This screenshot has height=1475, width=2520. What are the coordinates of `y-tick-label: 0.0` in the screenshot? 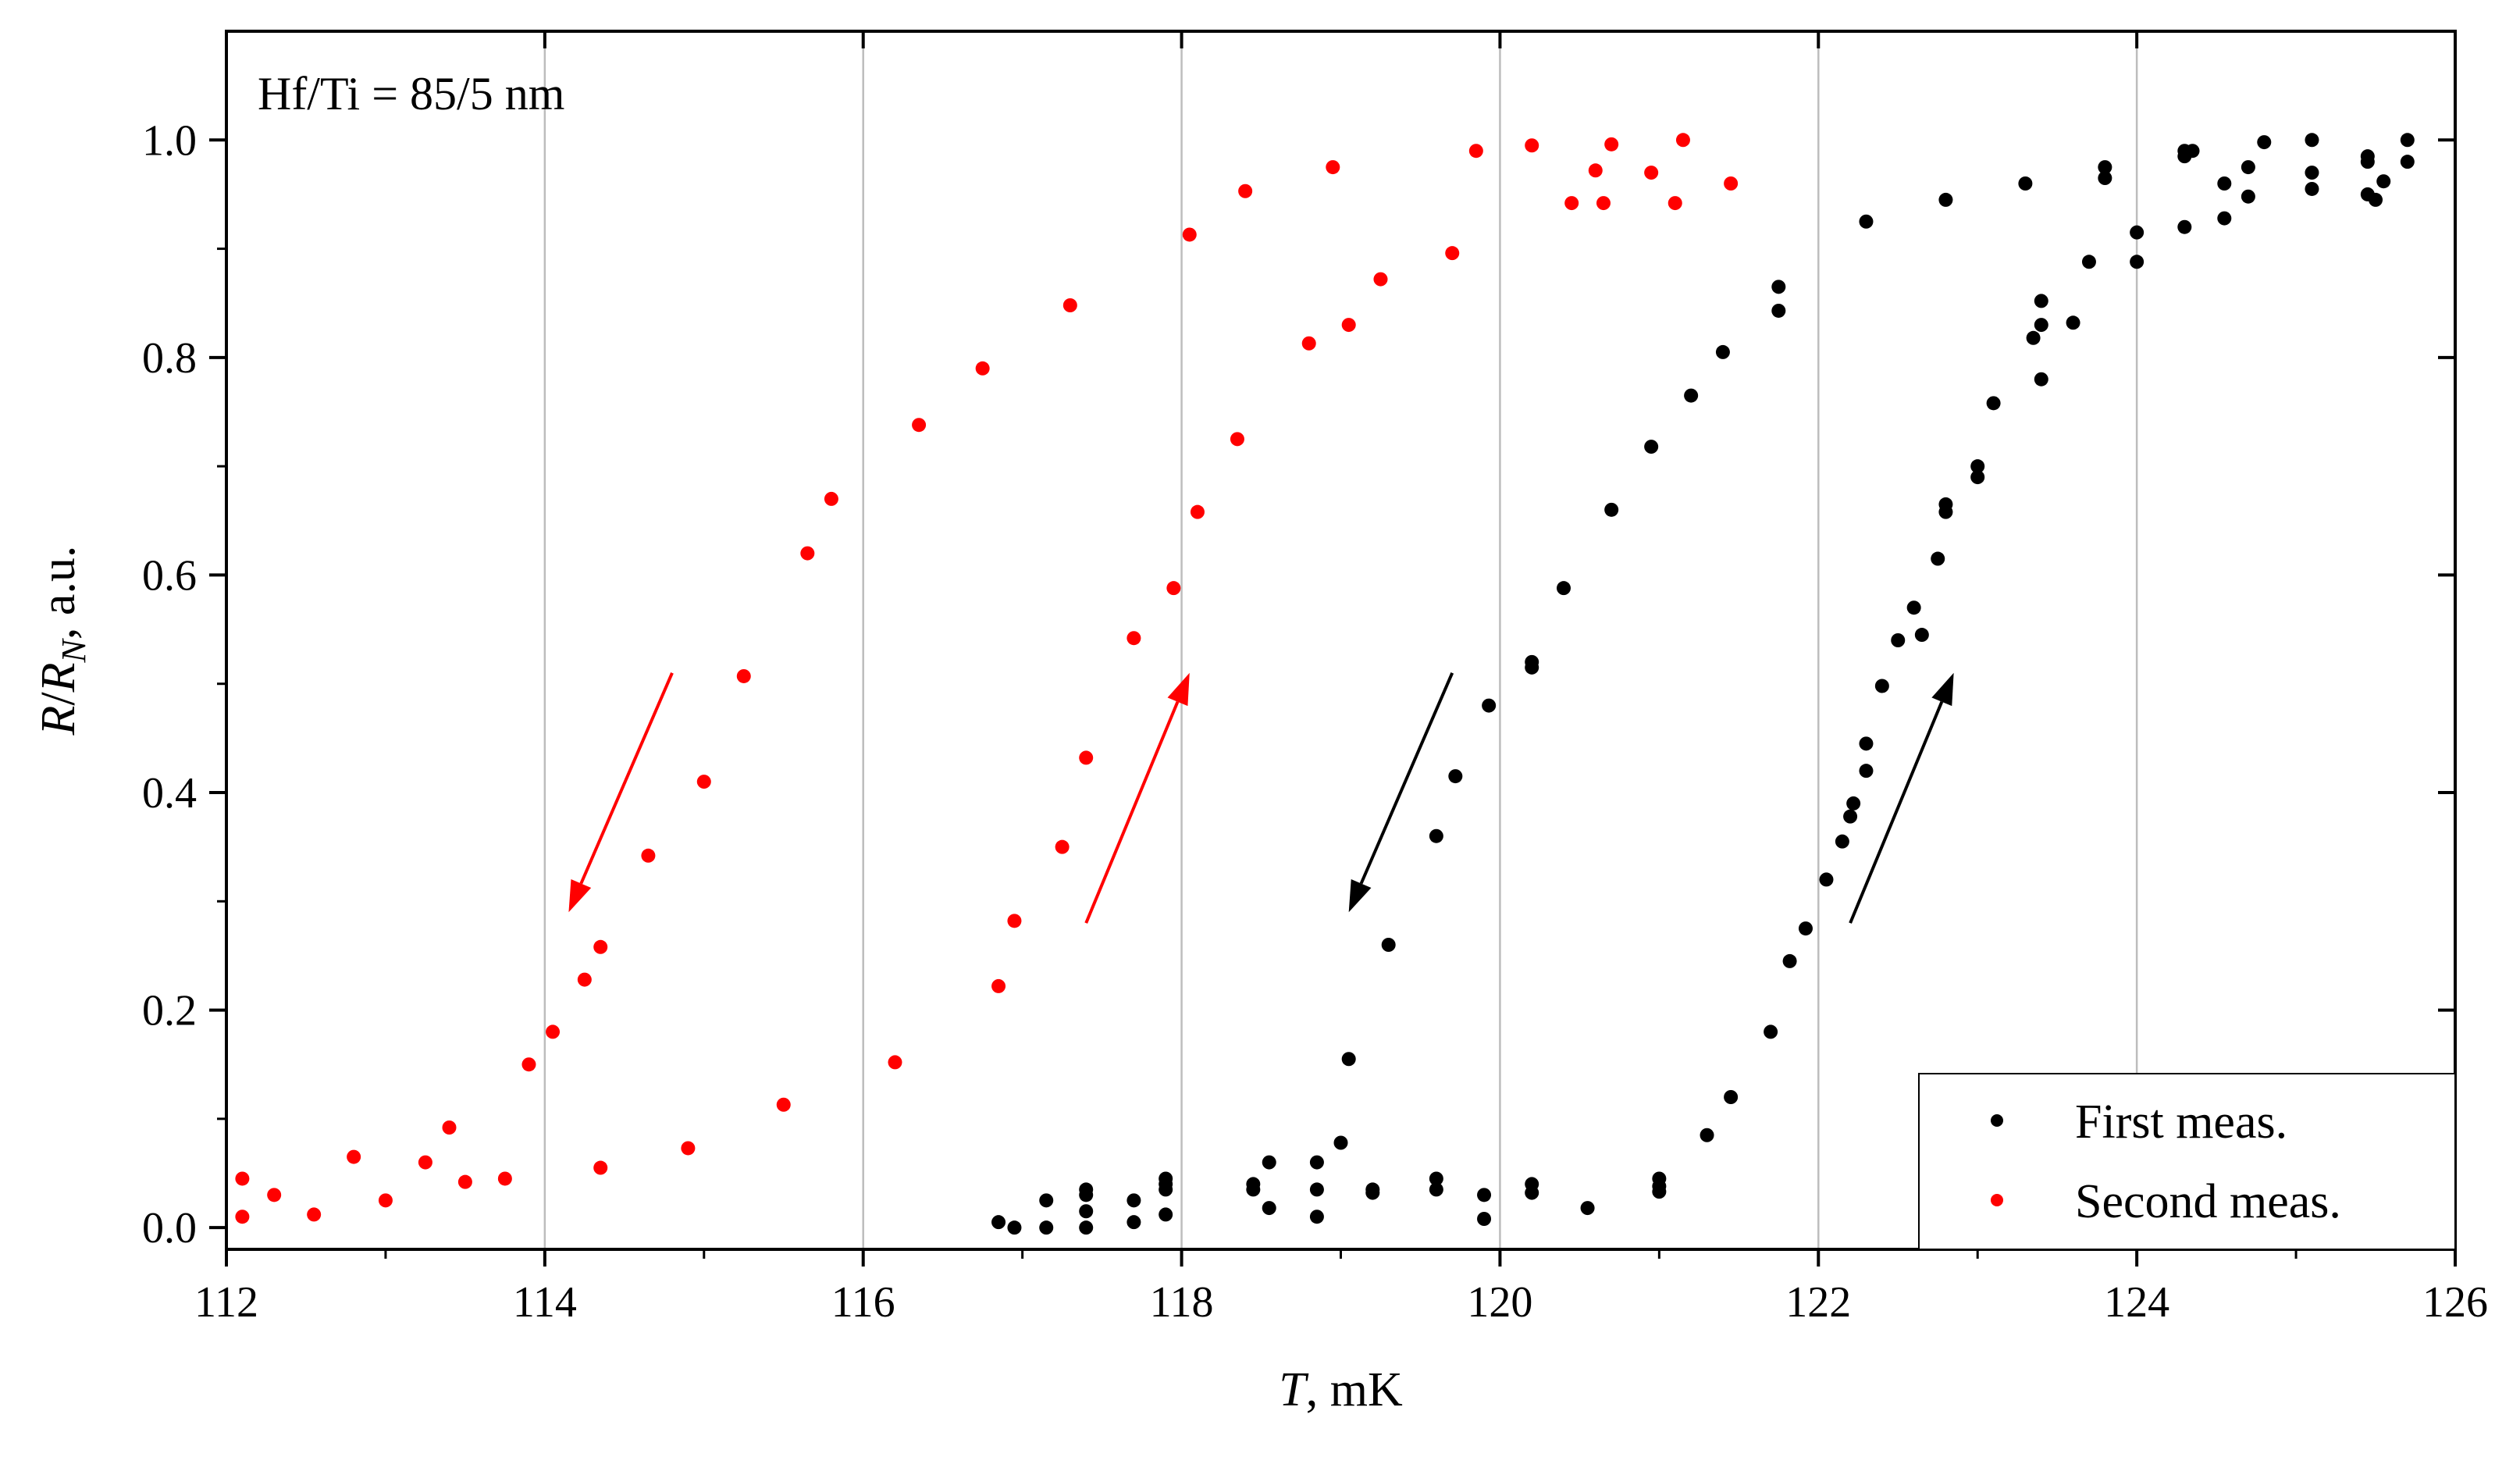 It's located at (169, 1228).